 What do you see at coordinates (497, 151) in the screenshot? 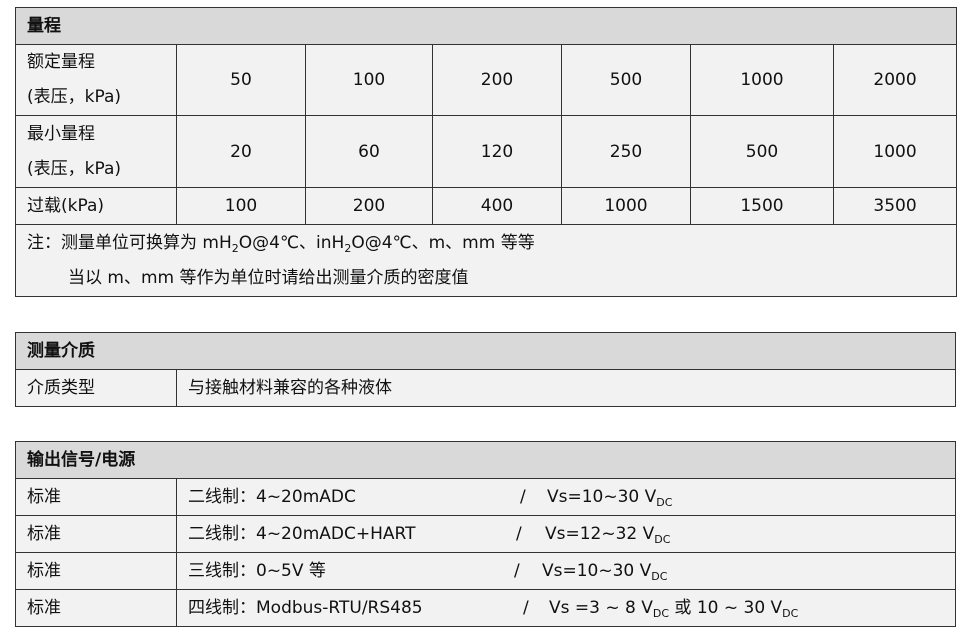
I see `cell: 120` at bounding box center [497, 151].